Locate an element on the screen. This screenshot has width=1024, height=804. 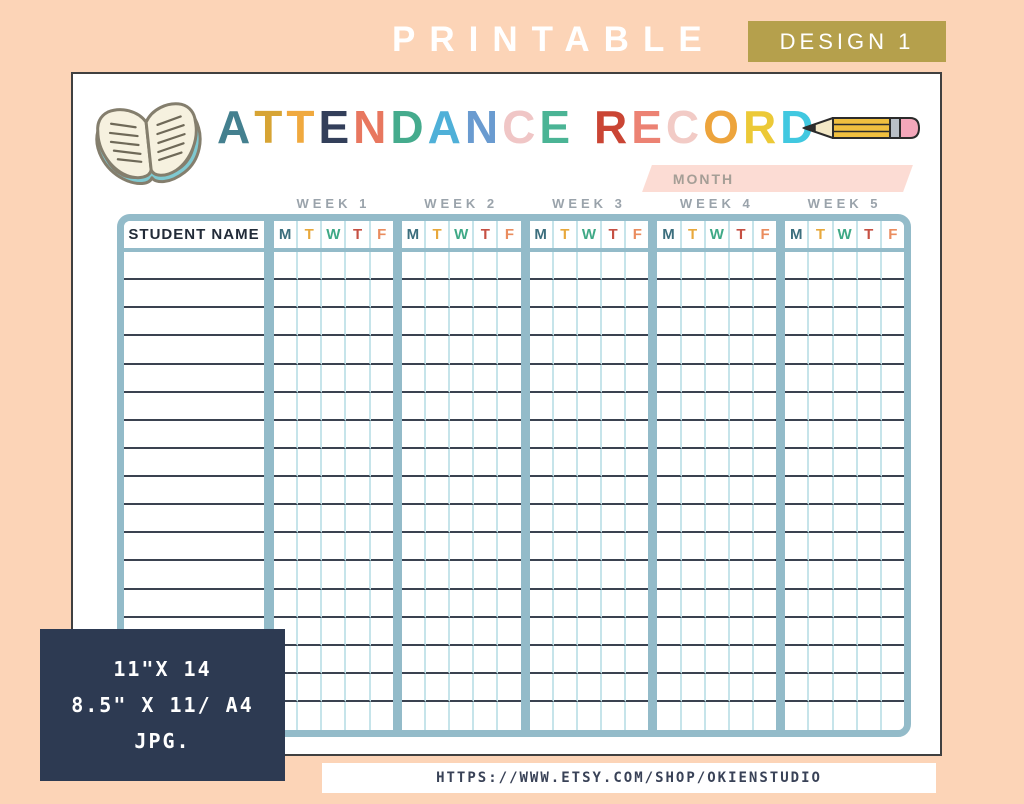
week-labels-spacer is located at coordinates (199, 203).